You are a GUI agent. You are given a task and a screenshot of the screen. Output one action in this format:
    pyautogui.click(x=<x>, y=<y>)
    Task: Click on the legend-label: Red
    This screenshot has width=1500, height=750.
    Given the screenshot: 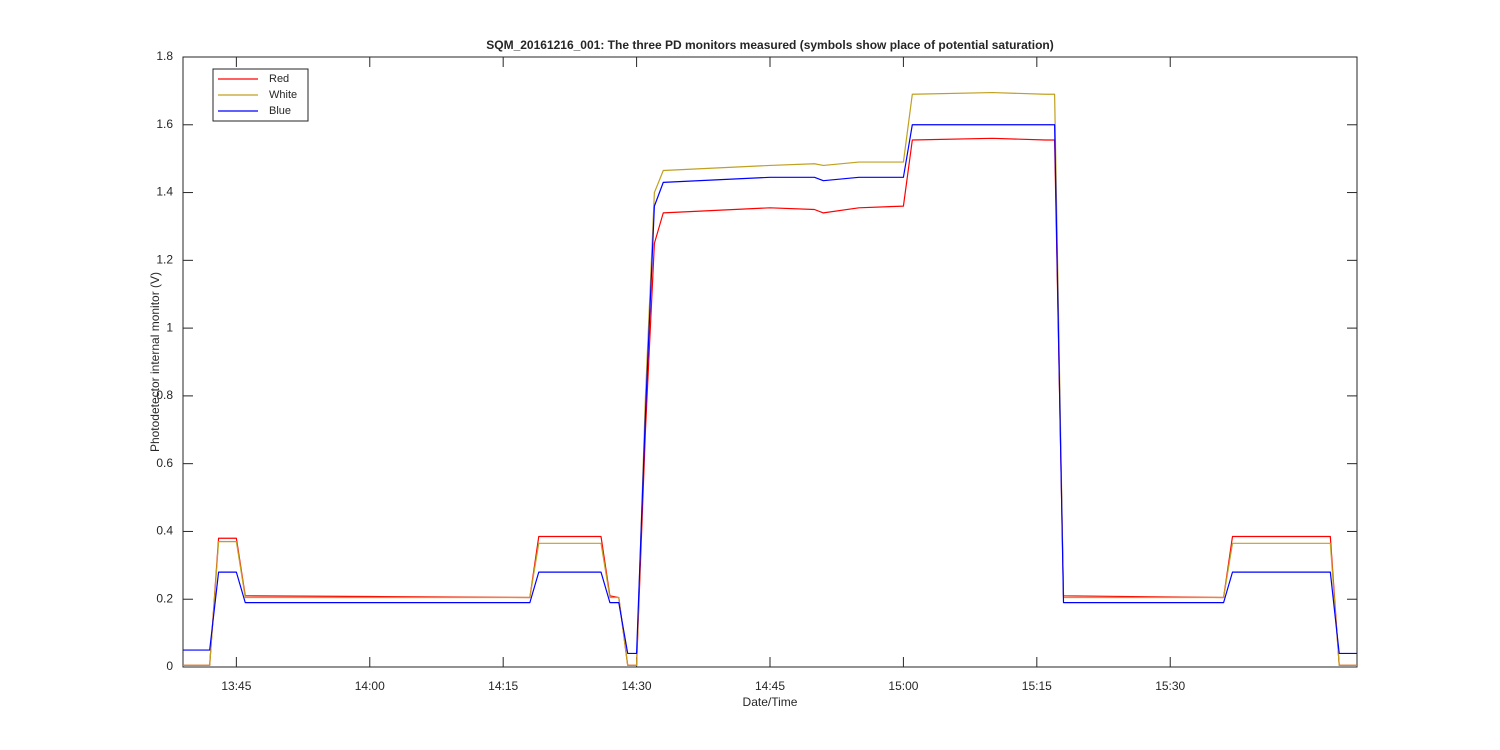 What is the action you would take?
    pyautogui.click(x=279, y=79)
    